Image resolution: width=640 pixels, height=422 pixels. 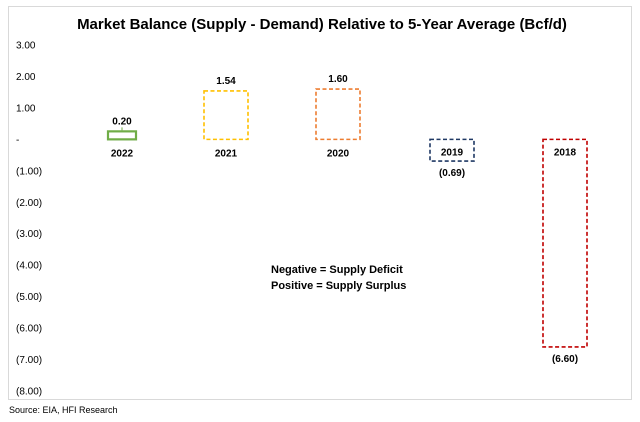 What do you see at coordinates (17, 140) in the screenshot?
I see `y-tick-label: -` at bounding box center [17, 140].